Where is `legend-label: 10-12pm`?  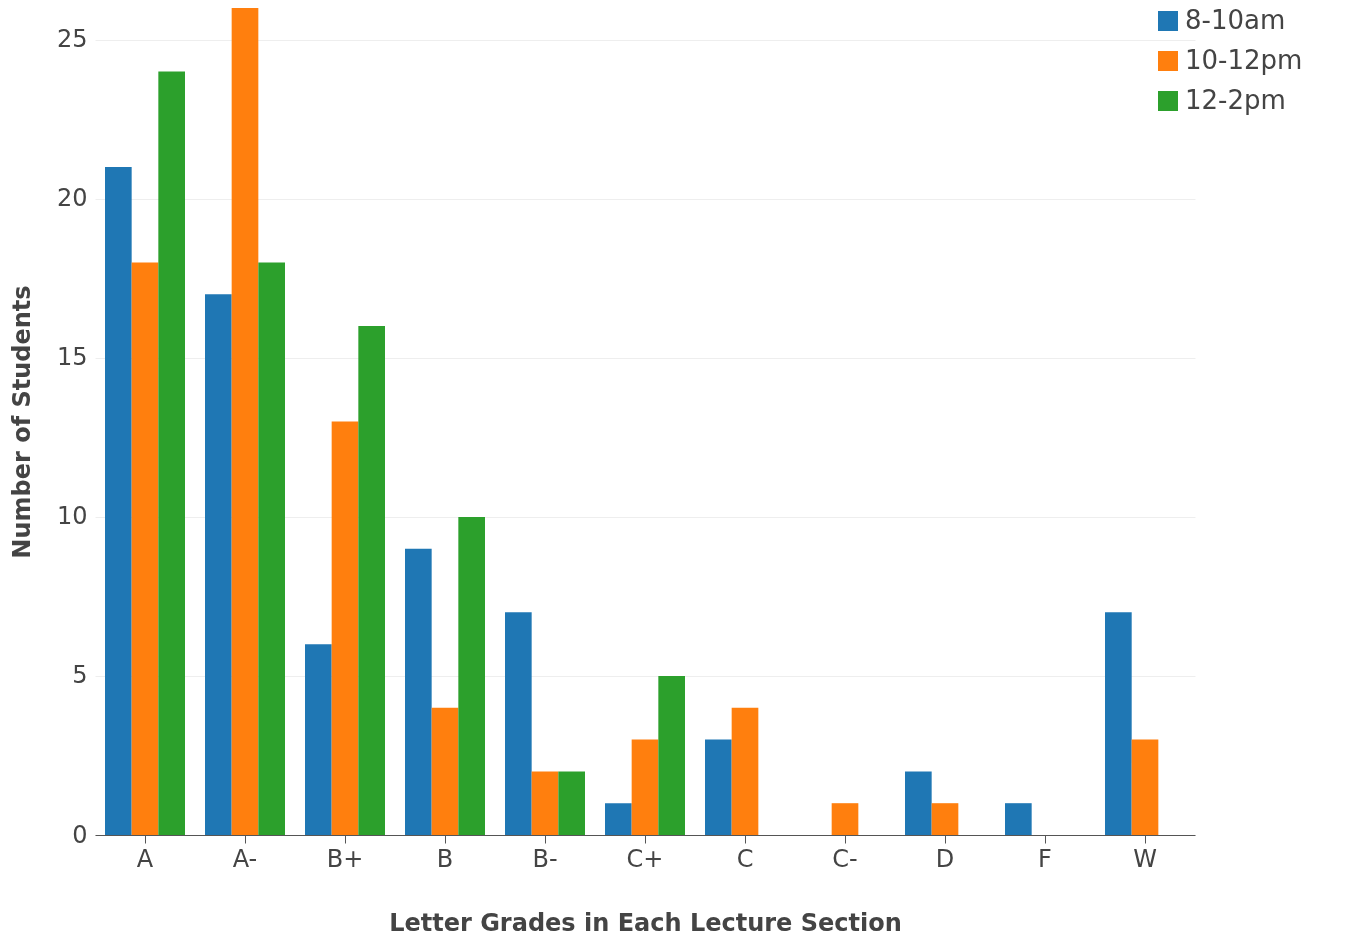 legend-label: 10-12pm is located at coordinates (1244, 60).